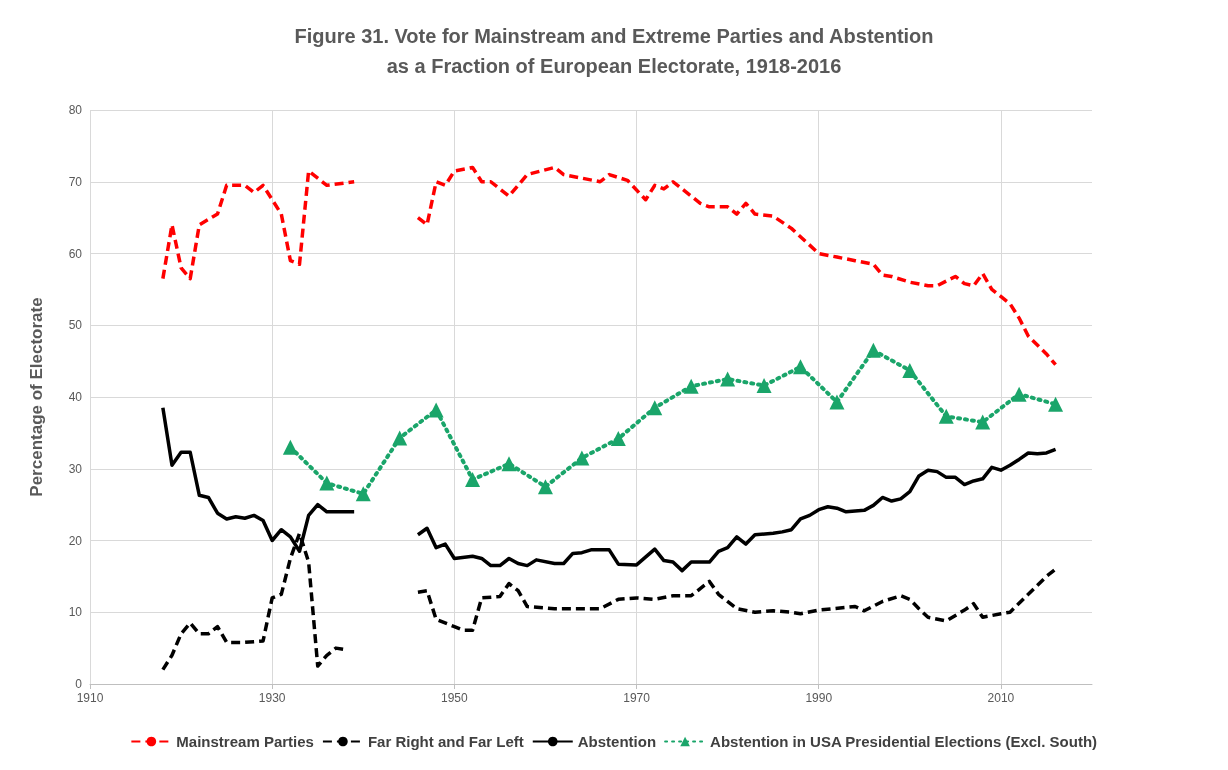 Image resolution: width=1228 pixels, height=770 pixels. What do you see at coordinates (455, 698) in the screenshot?
I see `x-tick-label: 1950` at bounding box center [455, 698].